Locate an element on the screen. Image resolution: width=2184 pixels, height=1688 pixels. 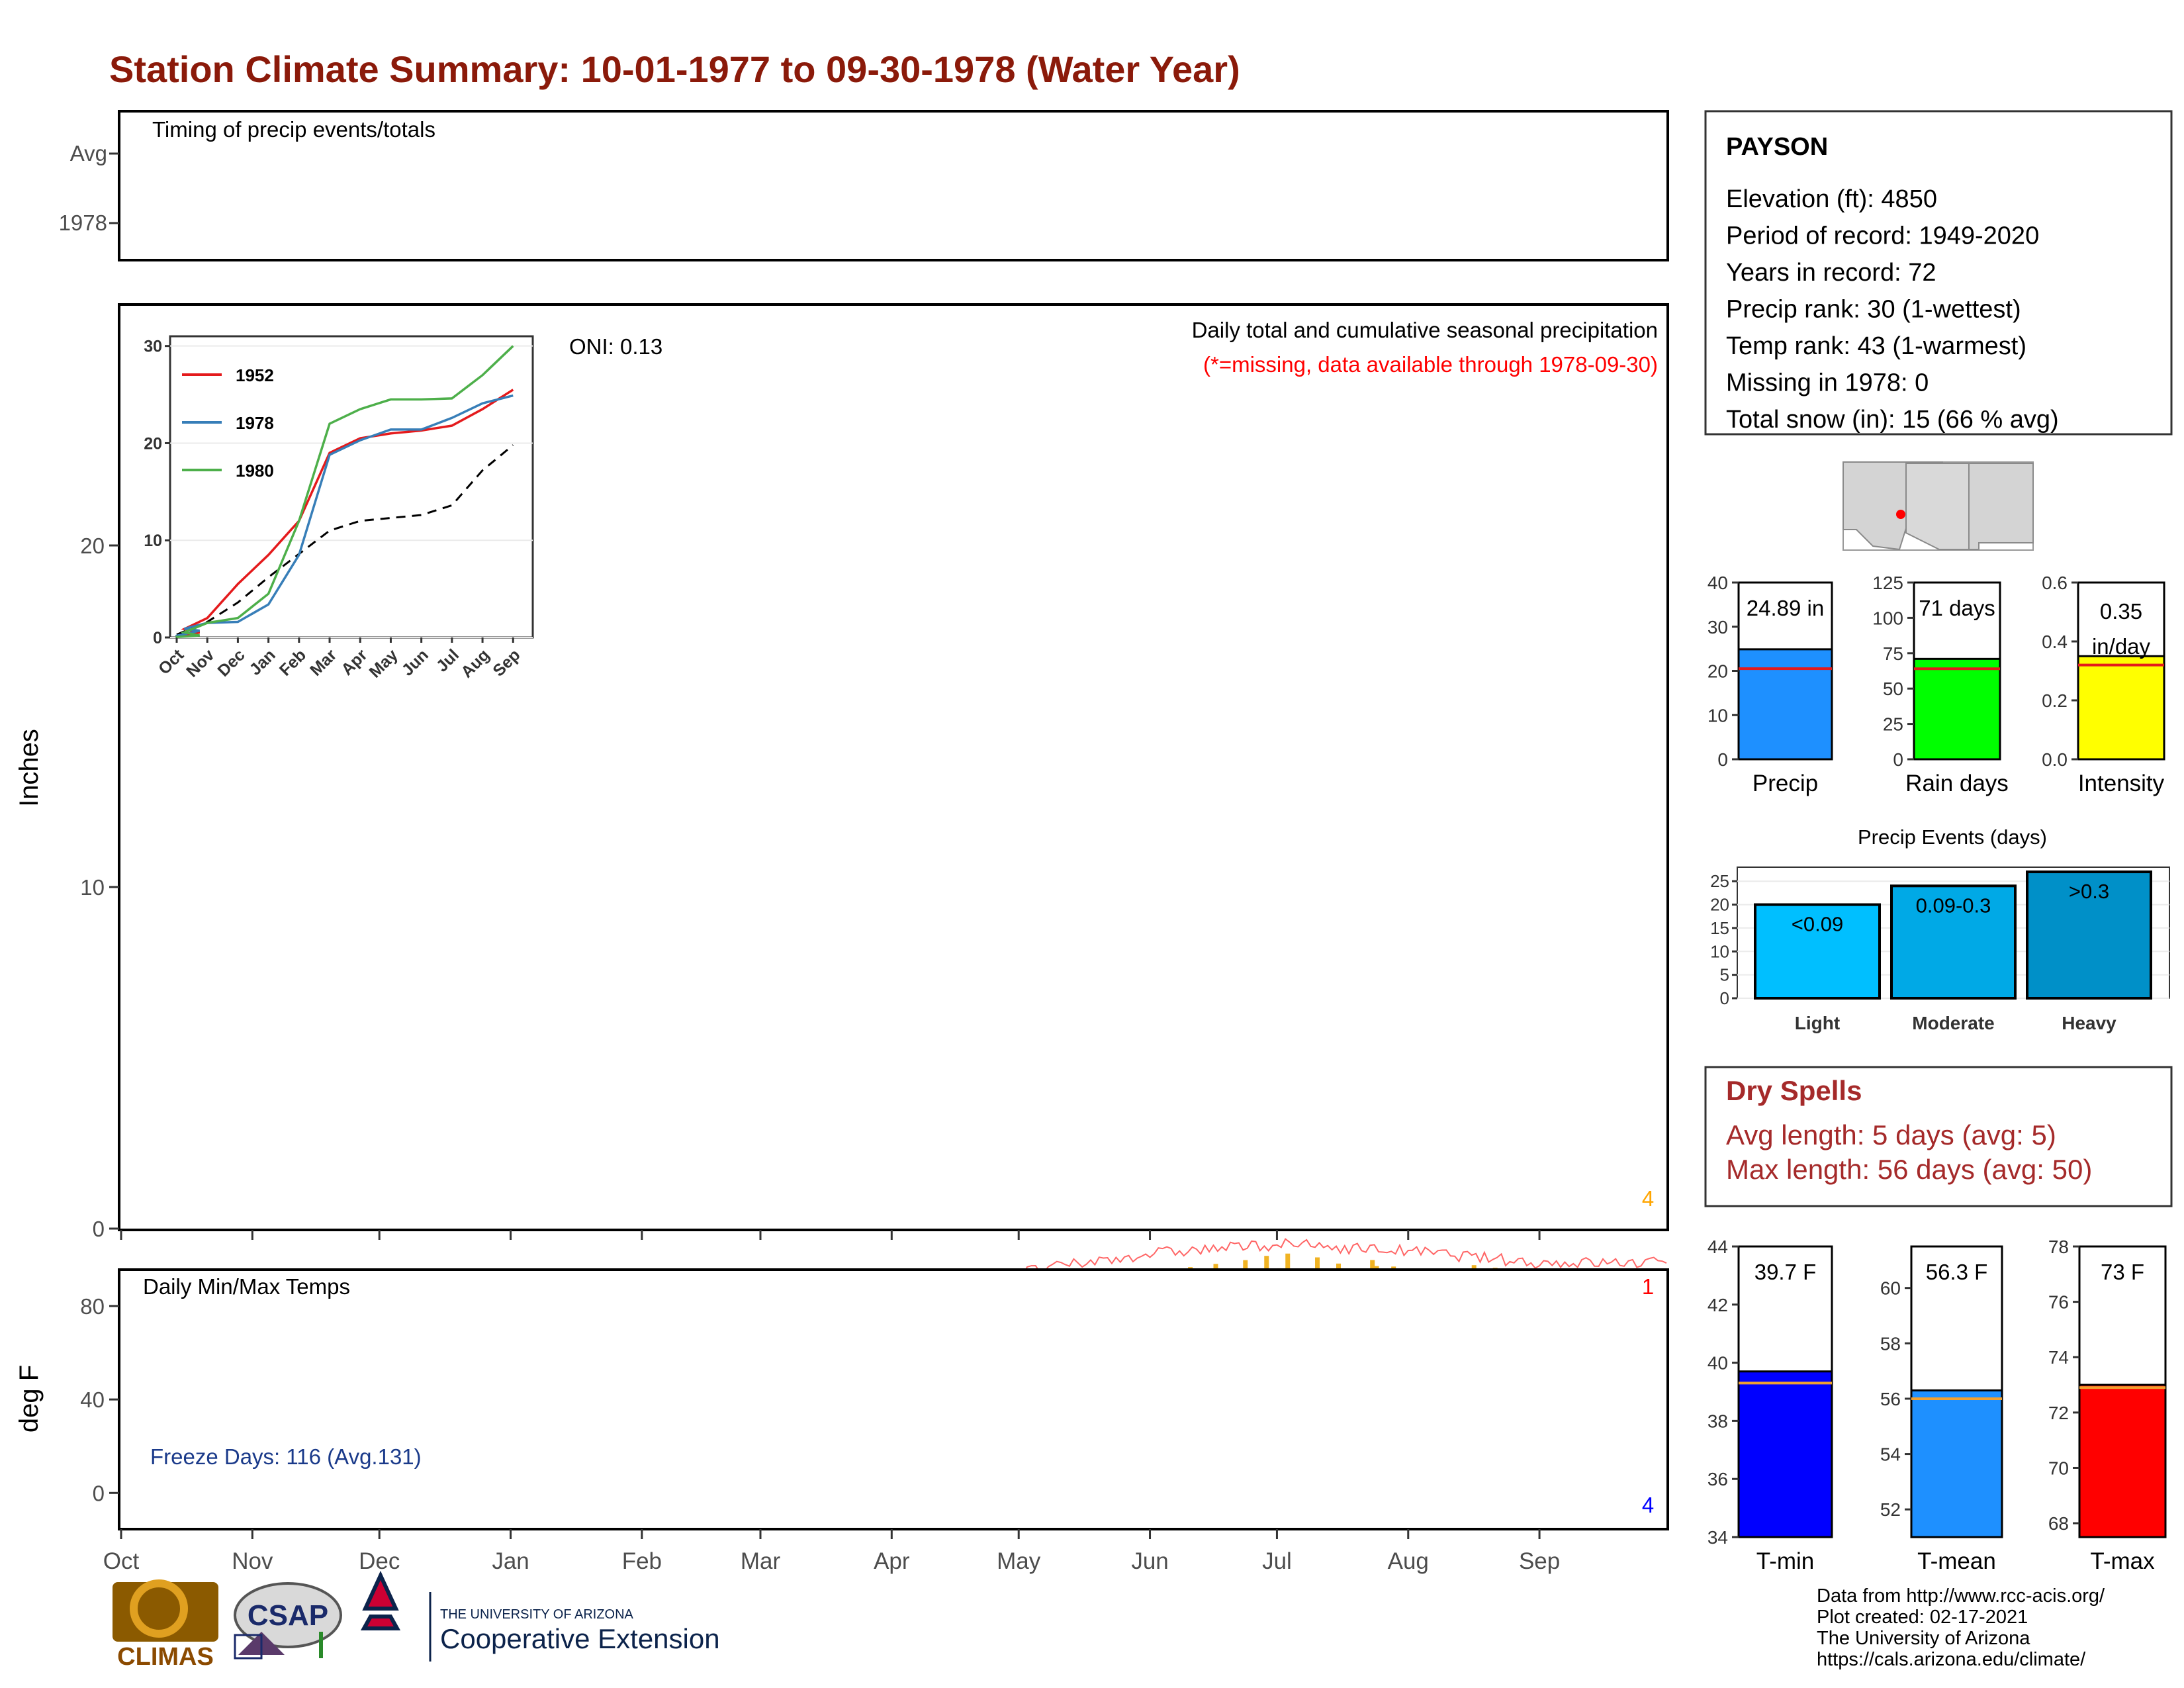
station-info-line: Precip rank: 30 (1-wettest) is located at coordinates (1874, 310).